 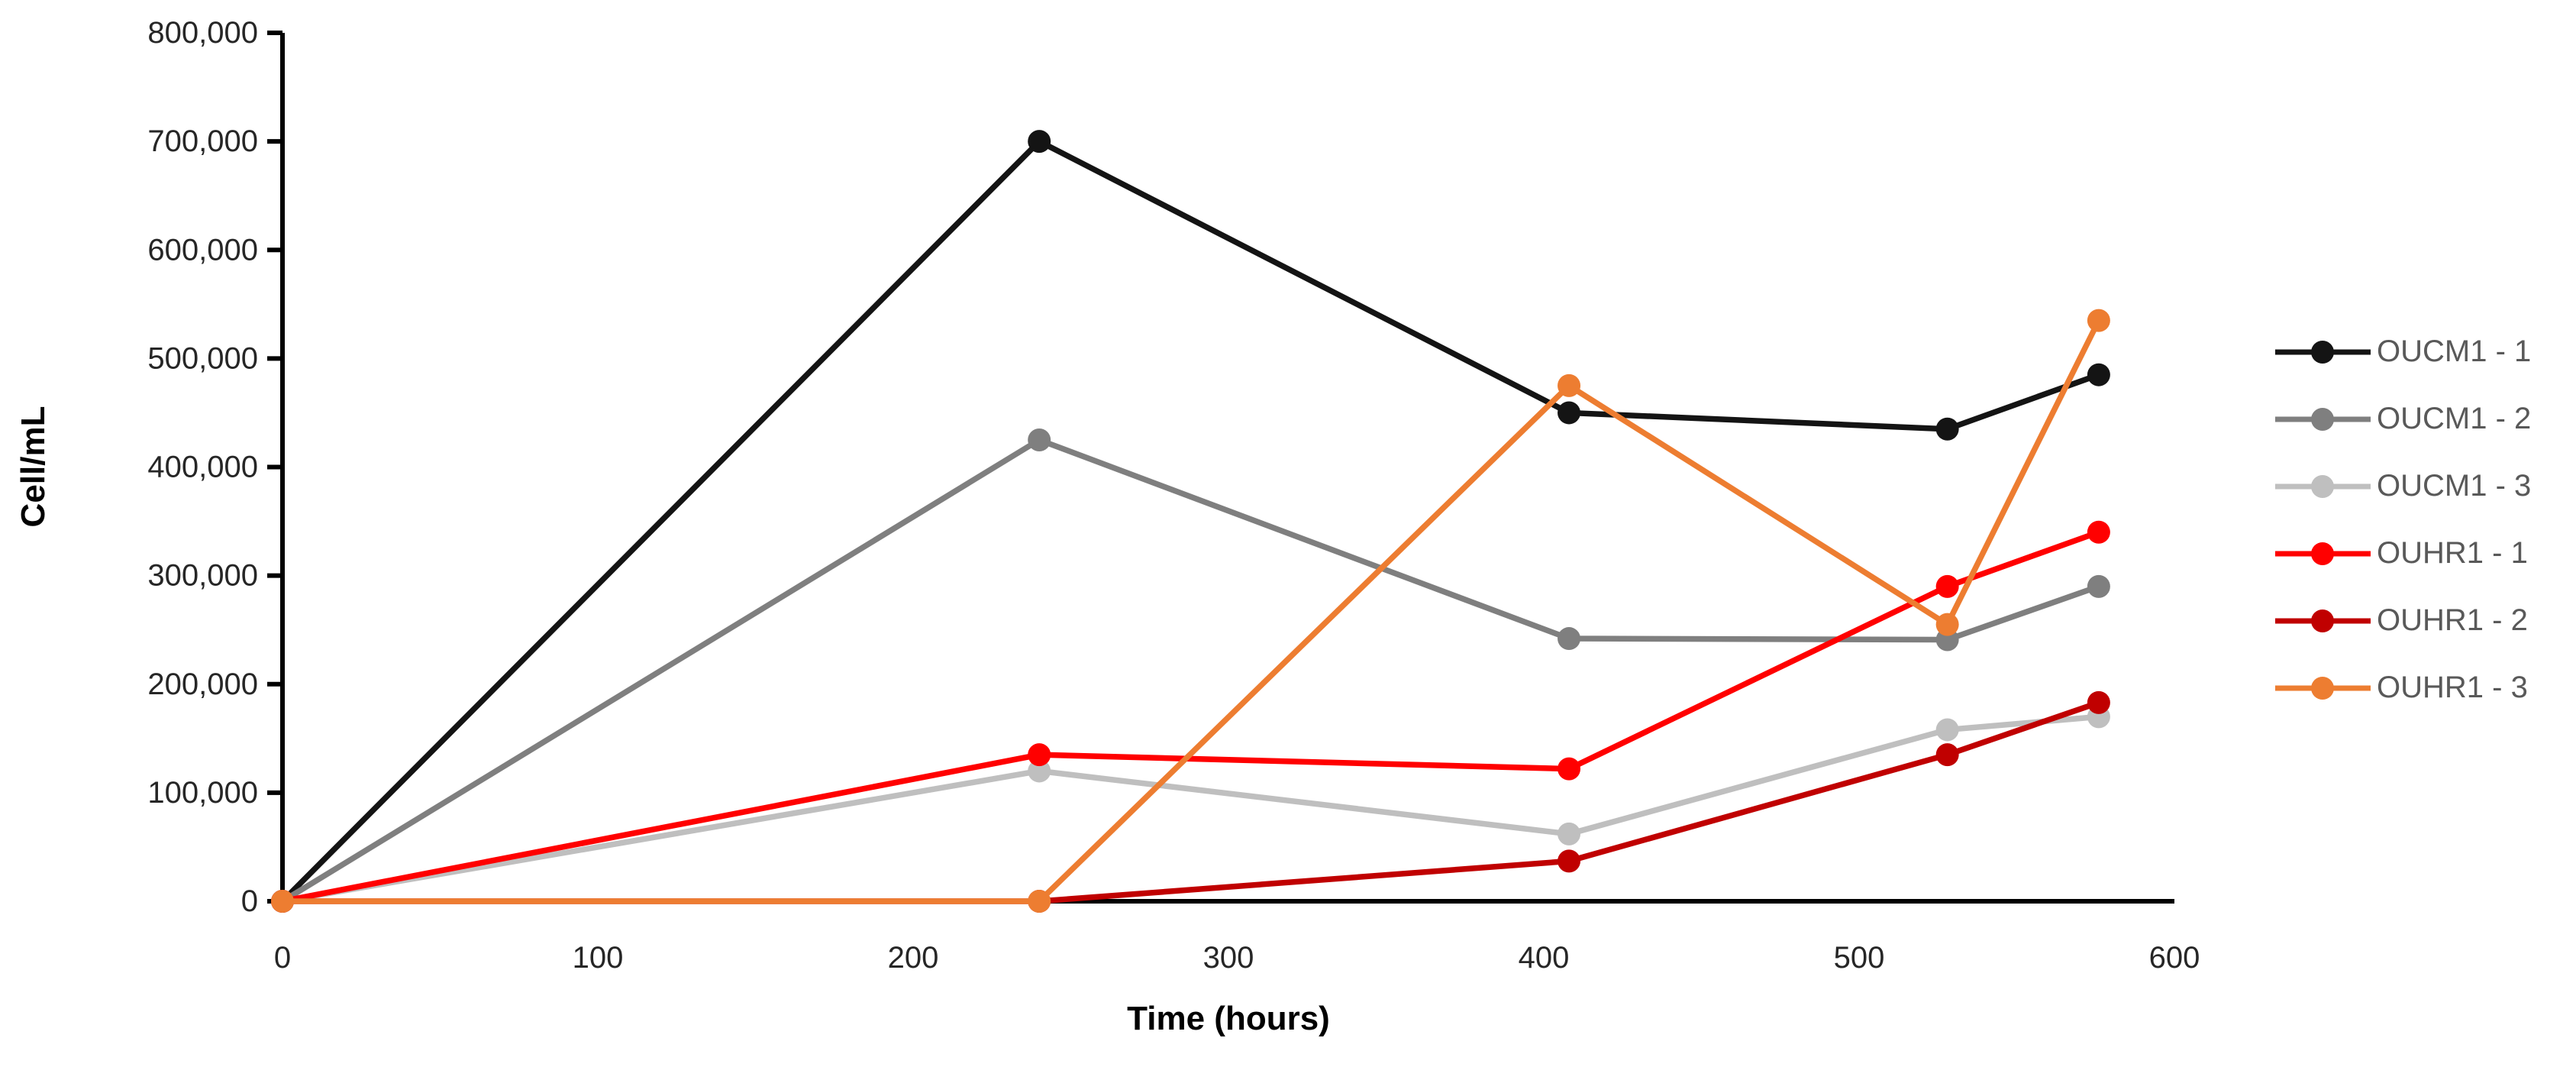 I want to click on legend-item-label: OUHR1 - 1, so click(x=2452, y=553).